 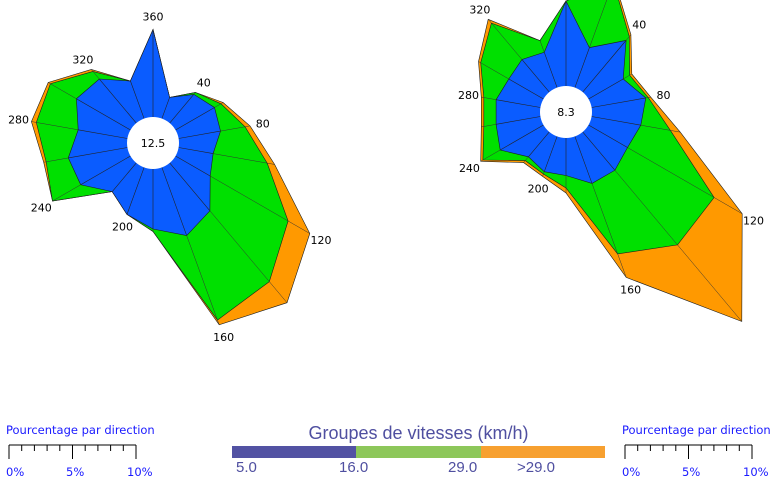 I want to click on calm-value: 12.5, so click(x=153, y=143).